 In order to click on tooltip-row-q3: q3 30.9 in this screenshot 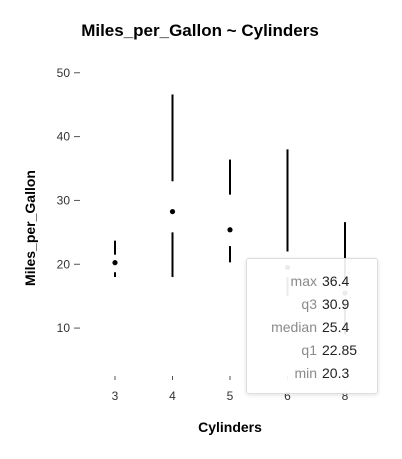, I will do `click(312, 304)`.